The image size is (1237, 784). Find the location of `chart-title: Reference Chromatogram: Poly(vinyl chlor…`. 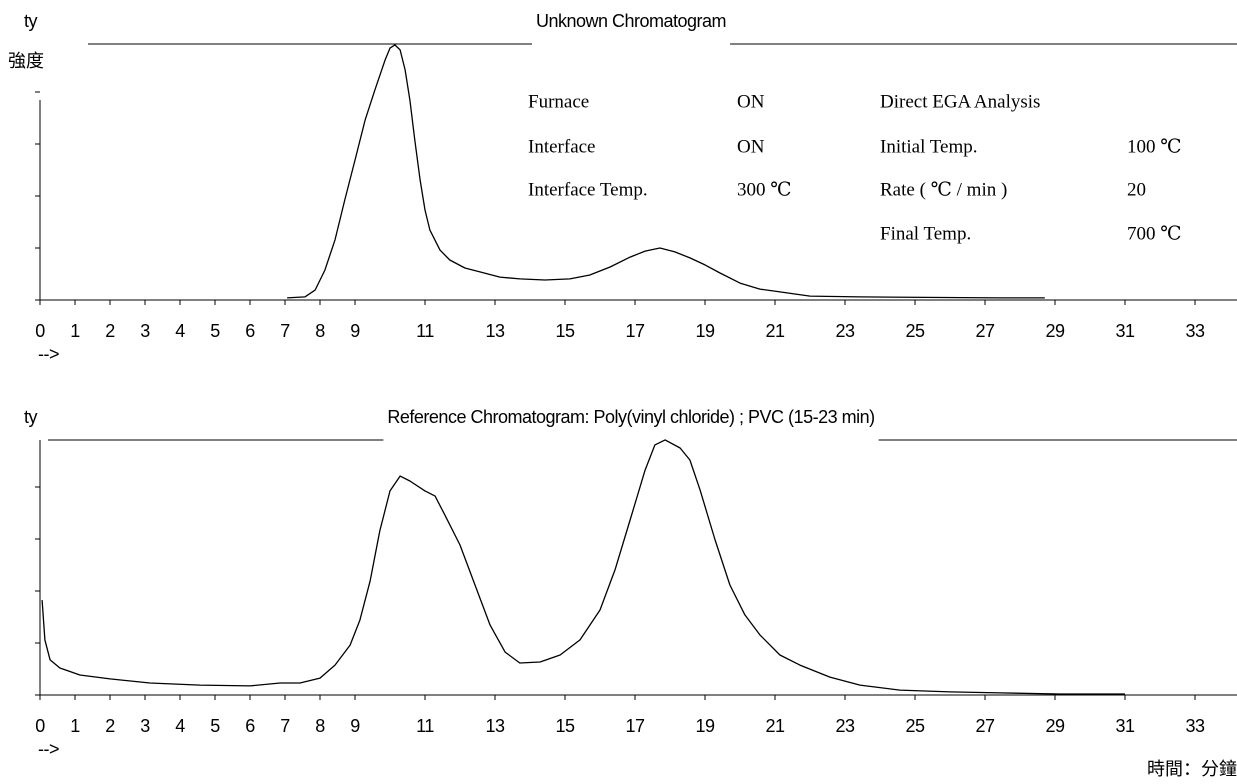

chart-title: Reference Chromatogram: Poly(vinyl chlor… is located at coordinates (630, 417).